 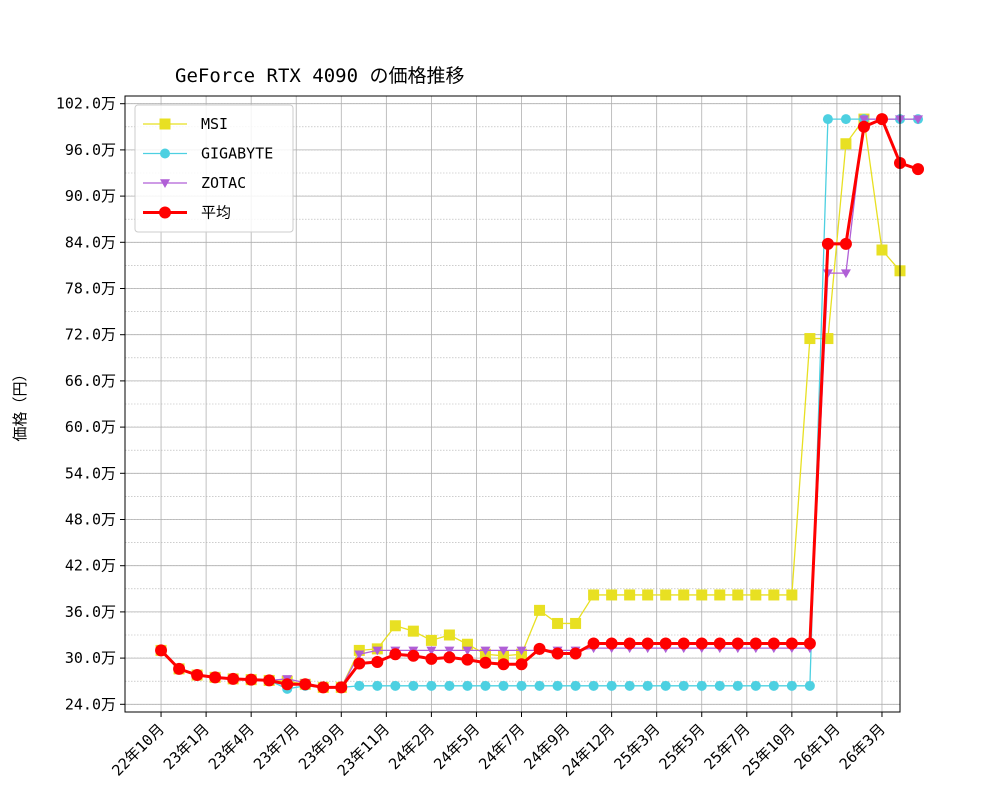 What do you see at coordinates (681, 746) in the screenshot?
I see `x-tick-label: 25年5月` at bounding box center [681, 746].